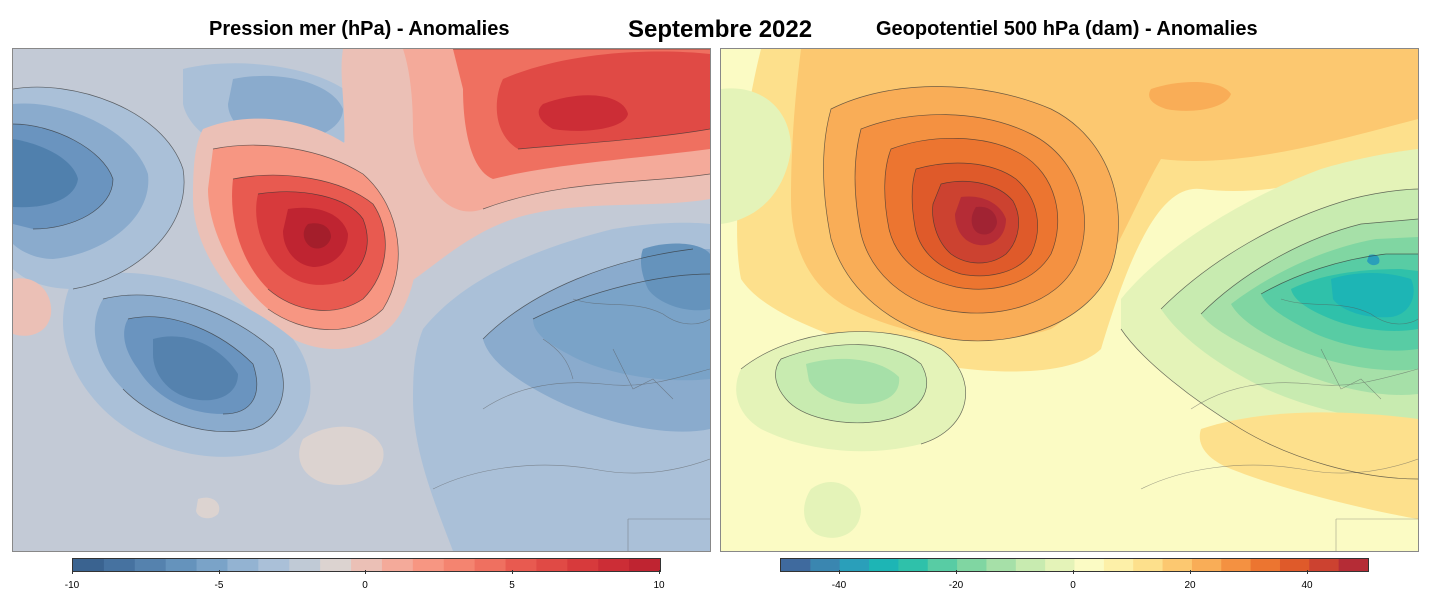  I want to click on pressure-colorbar, so click(366, 565).